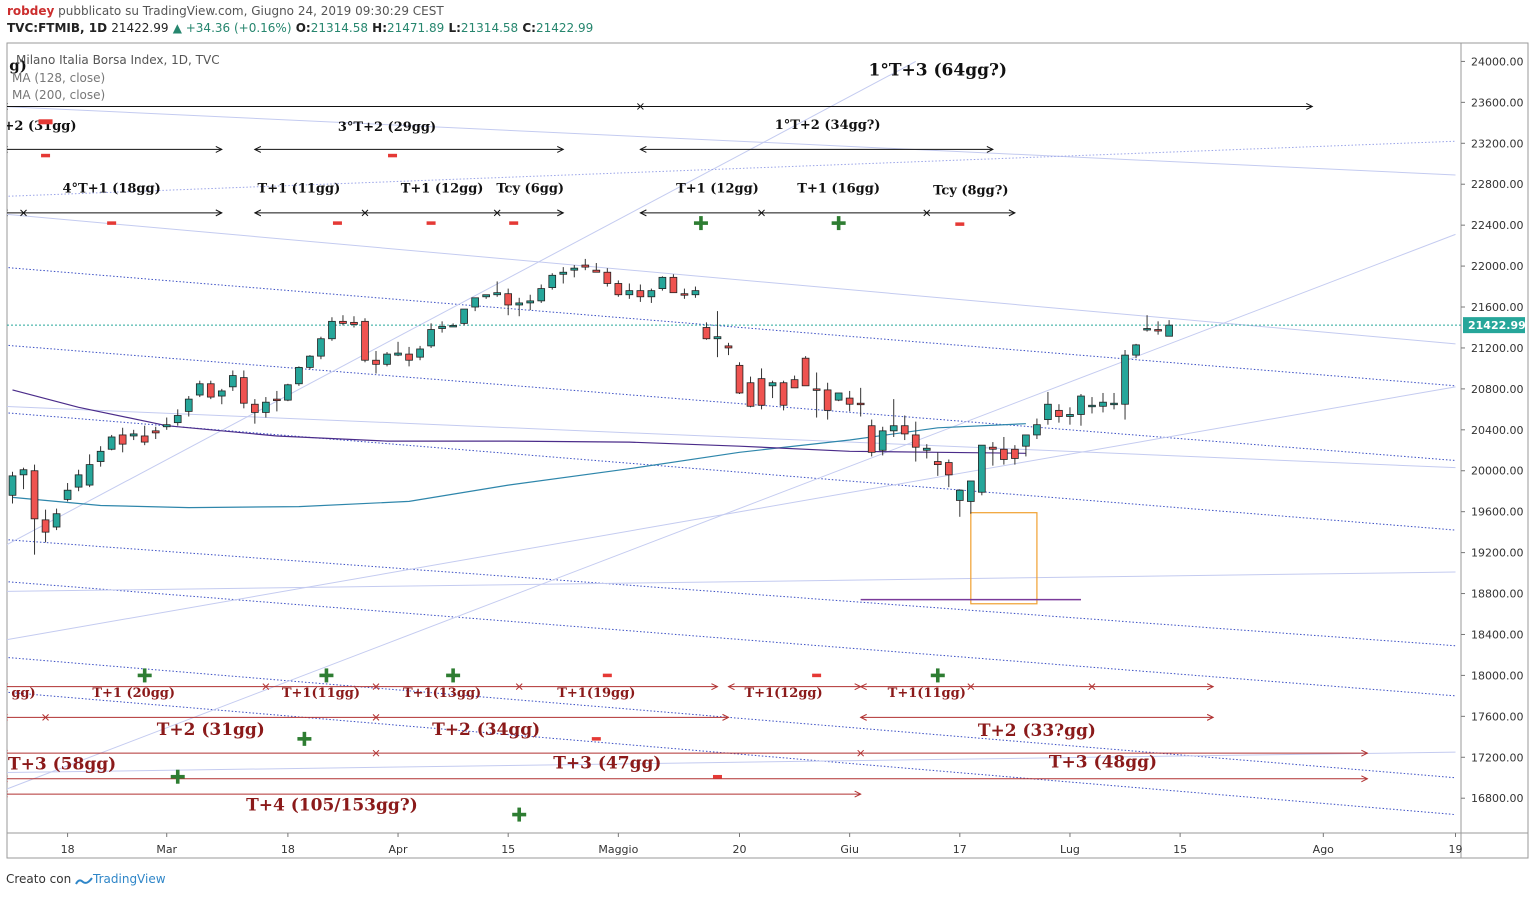 The width and height of the screenshot is (1533, 898). I want to click on cycle-label: T+1 (16gg), so click(838, 188).